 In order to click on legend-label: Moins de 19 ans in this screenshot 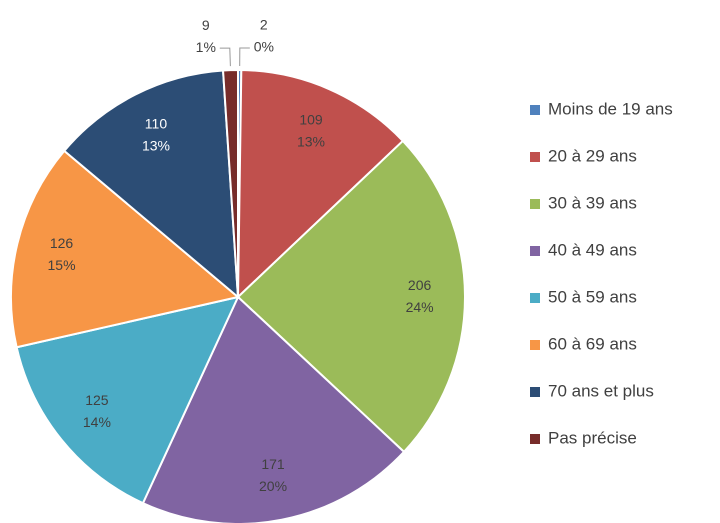, I will do `click(610, 108)`.